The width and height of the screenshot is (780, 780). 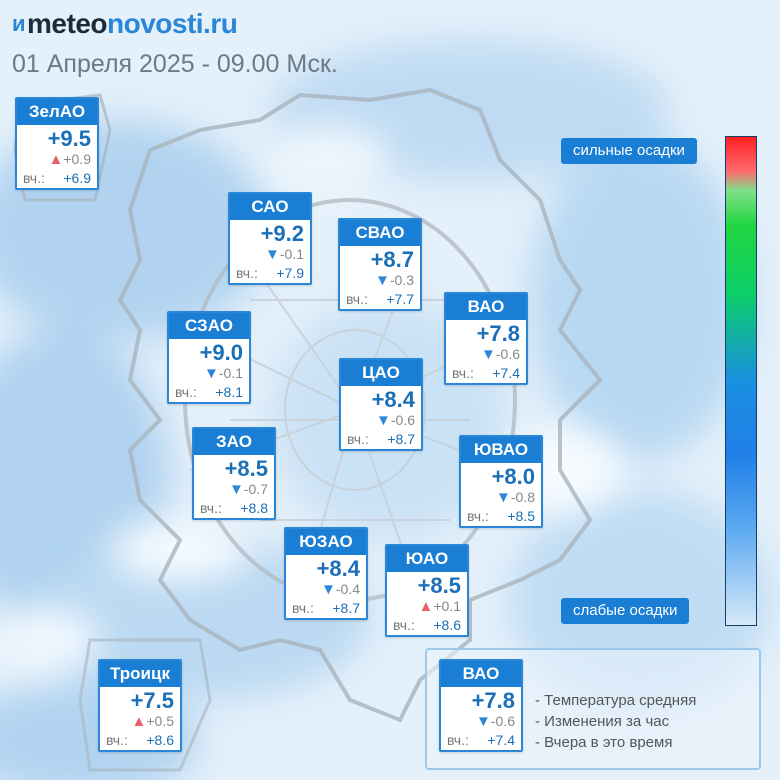 I want to click on change-value: +0.5, so click(x=160, y=721).